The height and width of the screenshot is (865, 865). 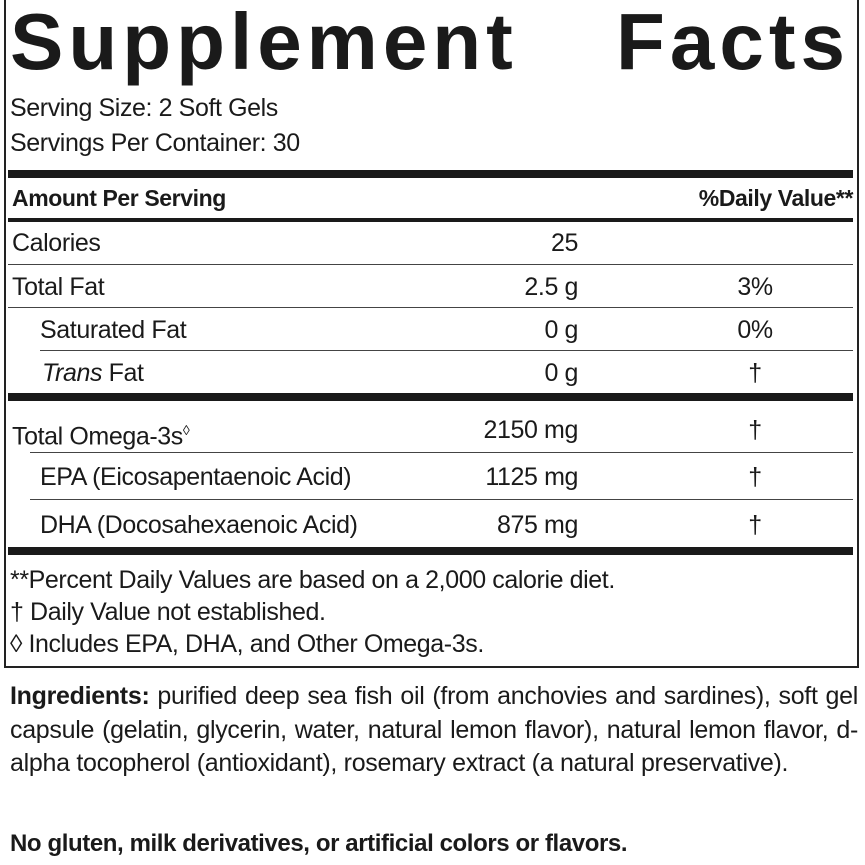 I want to click on panel-title: Supplement Facts, so click(x=430, y=42).